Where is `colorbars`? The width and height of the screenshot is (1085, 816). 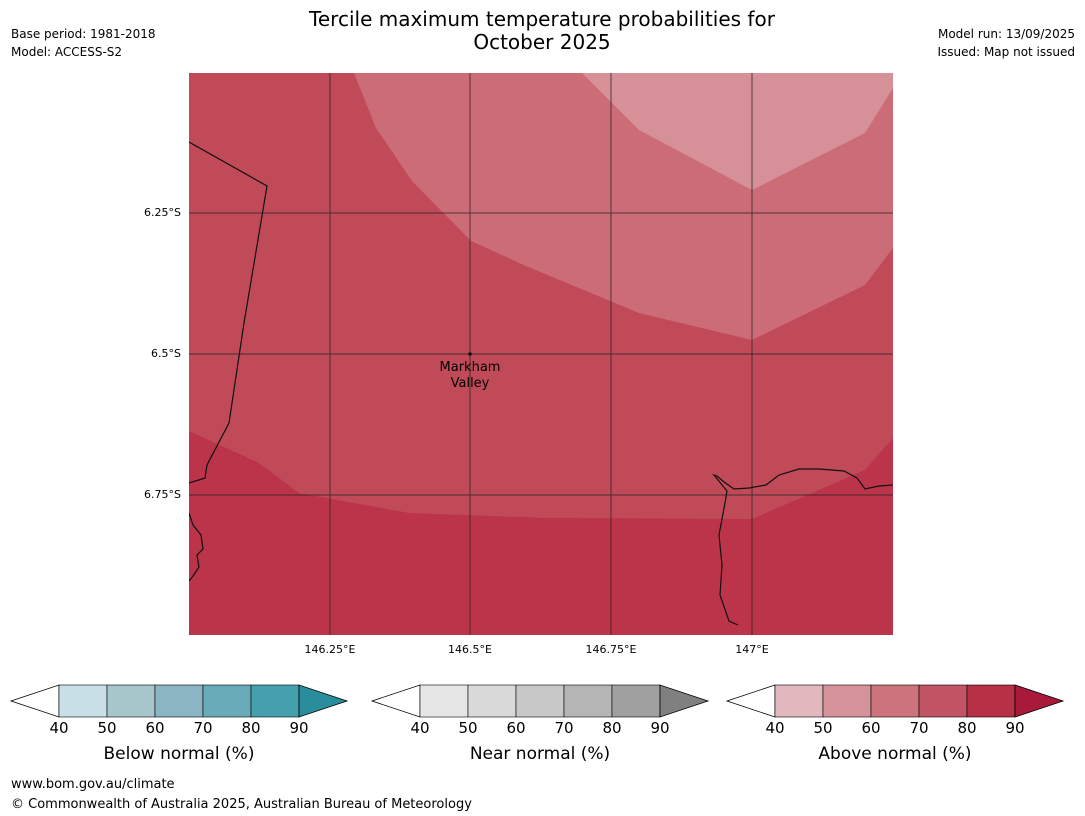
colorbars is located at coordinates (537, 701).